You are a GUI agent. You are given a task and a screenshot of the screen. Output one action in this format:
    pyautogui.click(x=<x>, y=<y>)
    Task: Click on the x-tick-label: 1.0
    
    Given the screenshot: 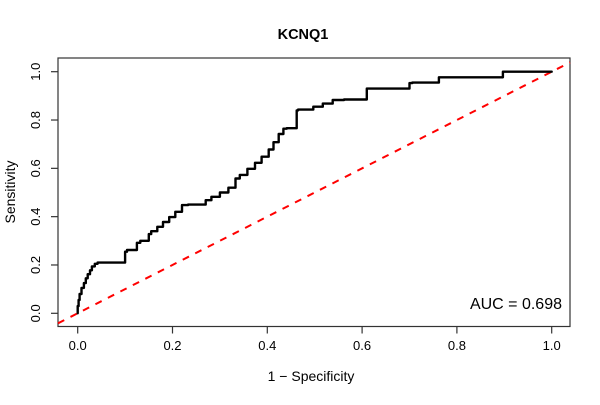 What is the action you would take?
    pyautogui.click(x=552, y=345)
    